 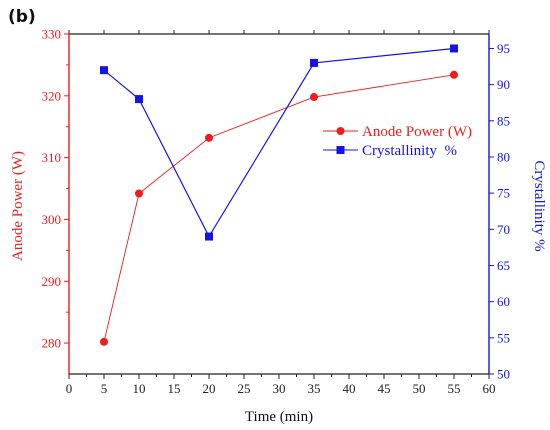 I want to click on legend-marker-crystallinity, so click(x=340, y=150).